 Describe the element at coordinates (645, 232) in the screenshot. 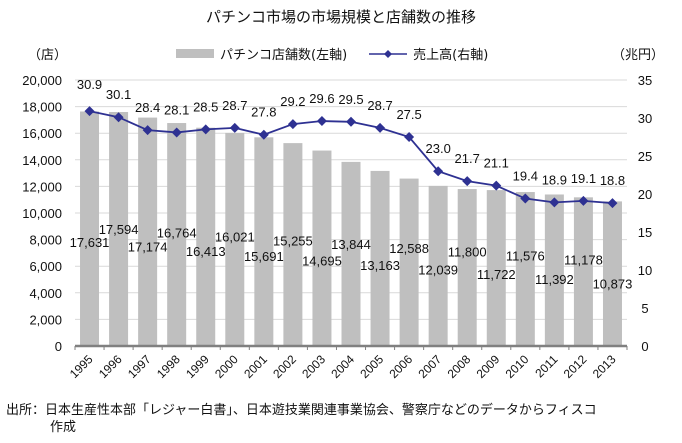

I see `right-axis-tick: 15` at that location.